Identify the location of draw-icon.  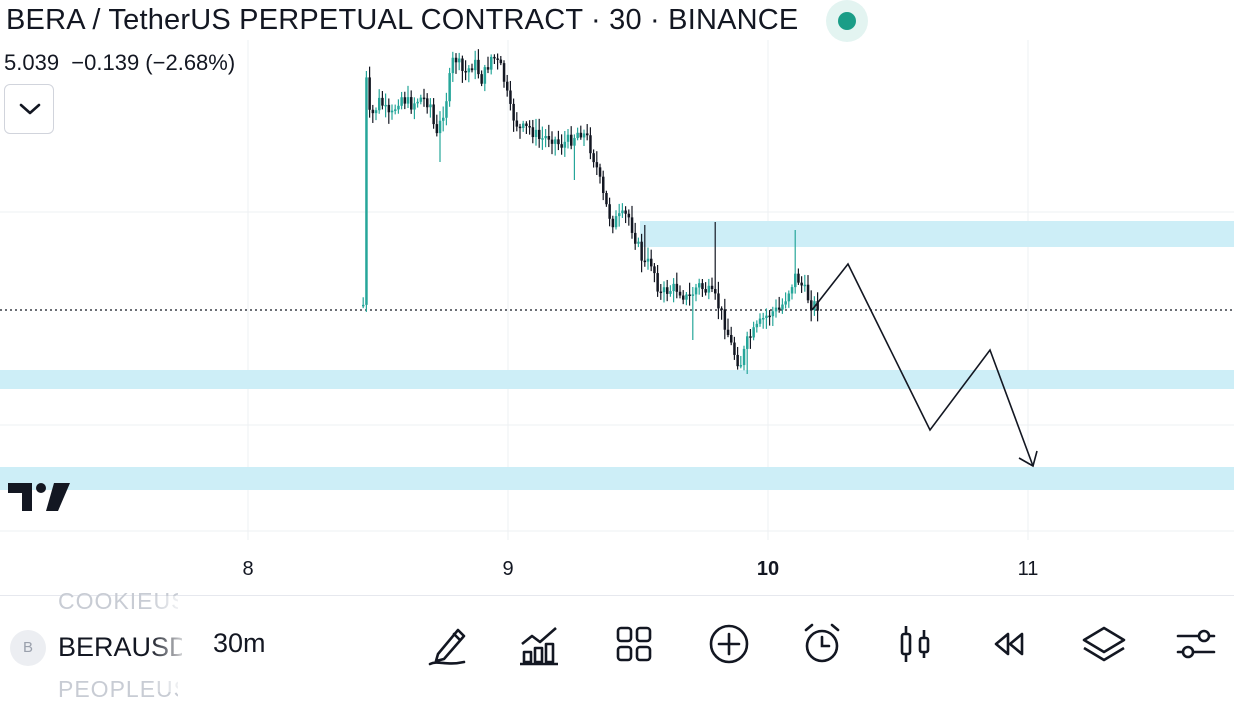
(448, 644).